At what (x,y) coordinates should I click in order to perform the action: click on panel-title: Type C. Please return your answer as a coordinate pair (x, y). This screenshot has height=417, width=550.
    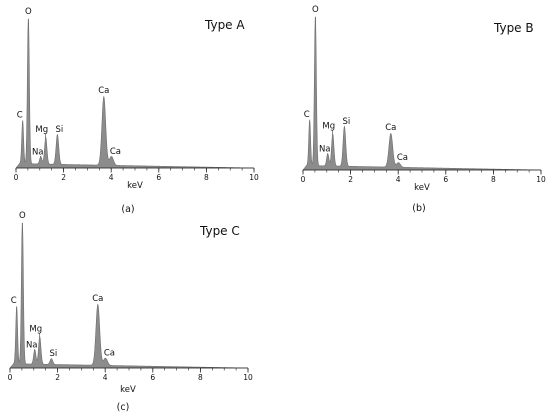
    Looking at the image, I should click on (219, 231).